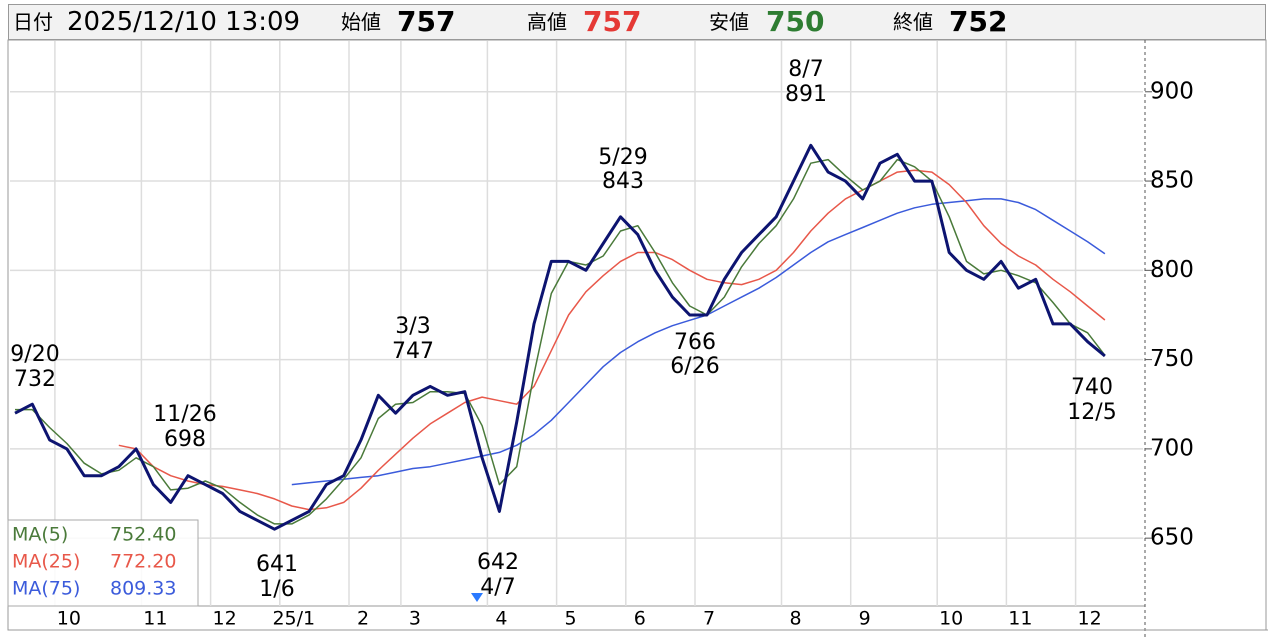  What do you see at coordinates (426, 21) in the screenshot?
I see `open: 757` at bounding box center [426, 21].